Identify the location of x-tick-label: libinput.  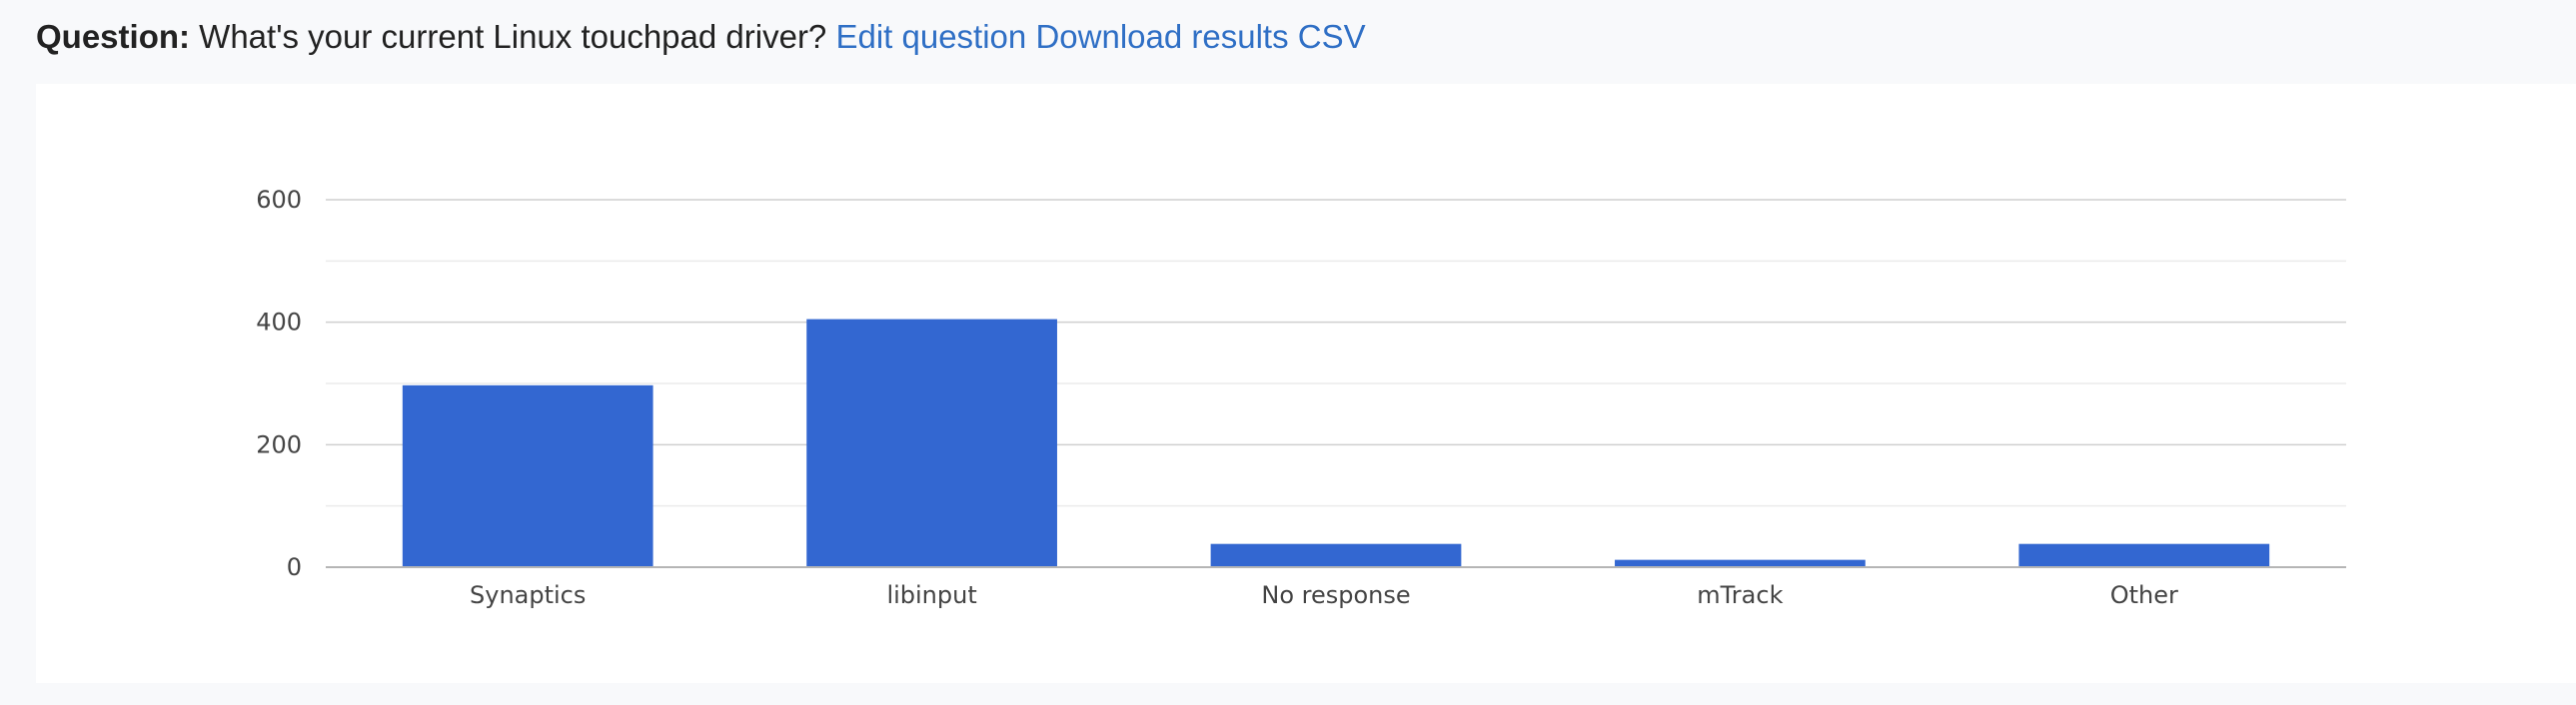
(931, 595).